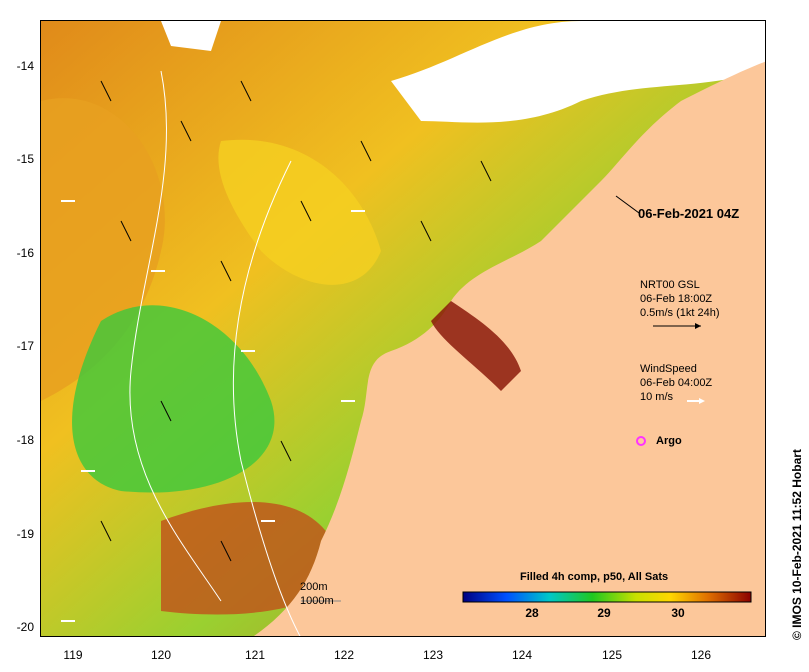 This screenshot has height=672, width=809. What do you see at coordinates (797, 544) in the screenshot?
I see `credit-label: © IMOS 10-Feb-2021 11:52 Hobart` at bounding box center [797, 544].